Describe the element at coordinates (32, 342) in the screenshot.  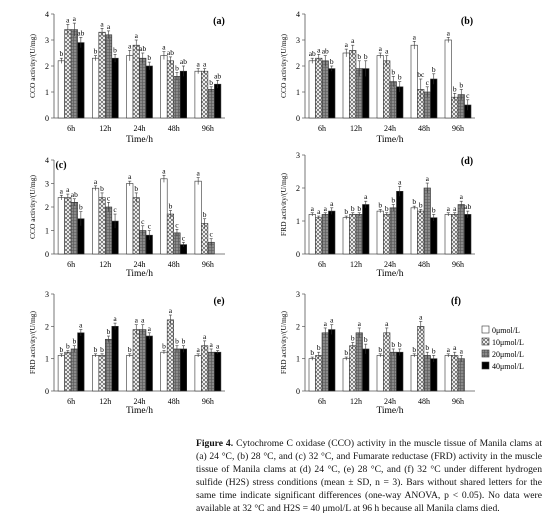
I see `y-axis-label: FRD activity/(U/mg)` at that location.